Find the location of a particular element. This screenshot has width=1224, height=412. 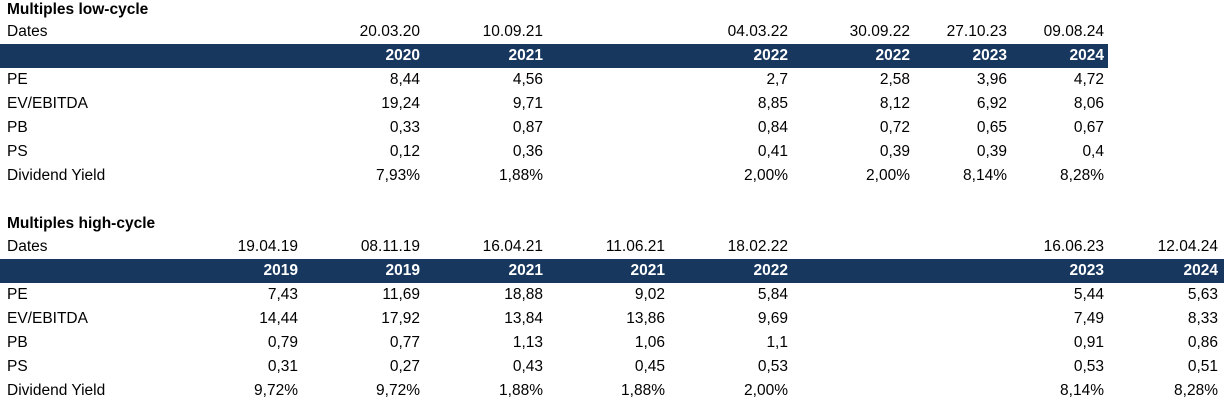

high-year-cell: 2024 is located at coordinates (1200, 270).